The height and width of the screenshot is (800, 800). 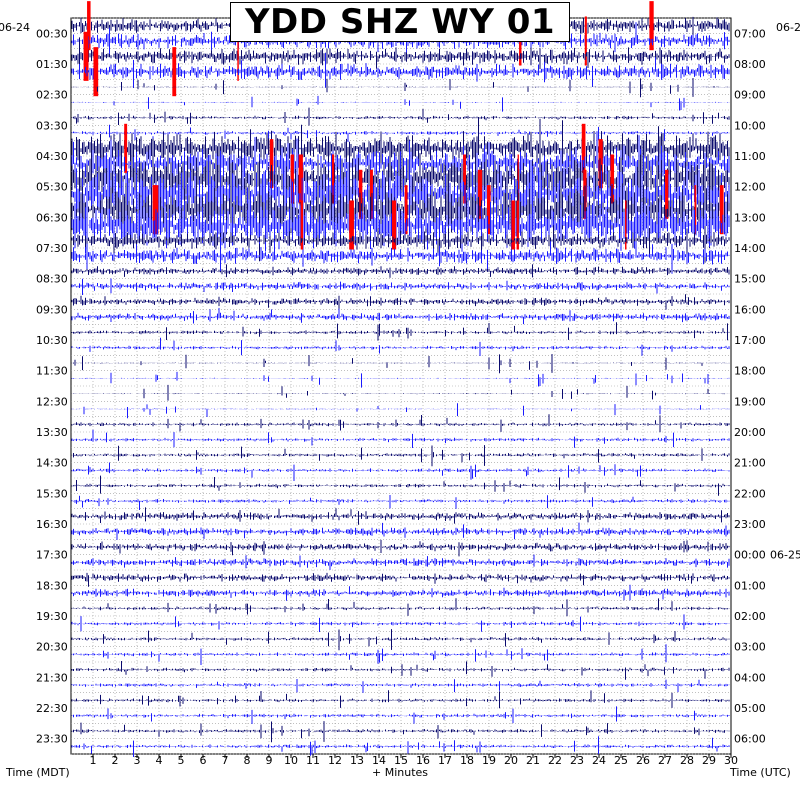 I want to click on right-time-label: 12:00, so click(x=750, y=187).